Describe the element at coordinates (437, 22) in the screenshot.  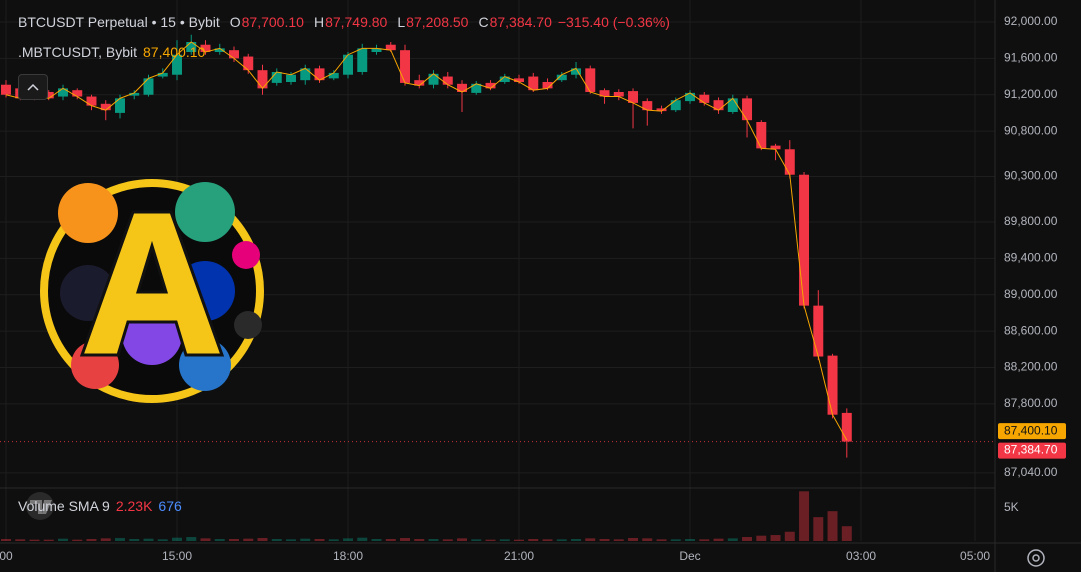
I see `ohlc-value: 87,208.50` at that location.